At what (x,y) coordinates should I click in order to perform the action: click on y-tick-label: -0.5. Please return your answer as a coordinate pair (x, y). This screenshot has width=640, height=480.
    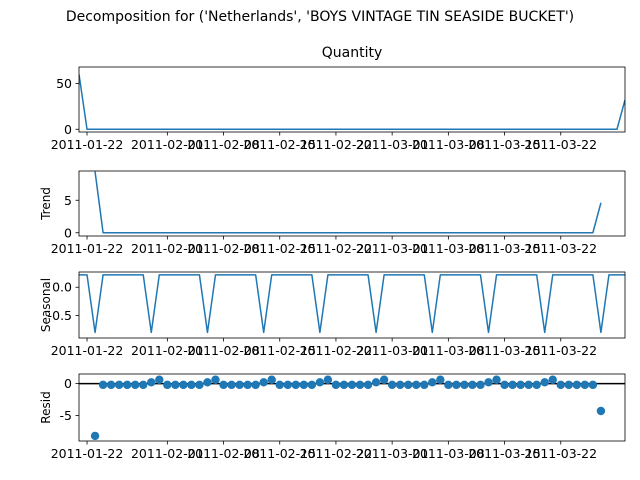
    Looking at the image, I should click on (60, 315).